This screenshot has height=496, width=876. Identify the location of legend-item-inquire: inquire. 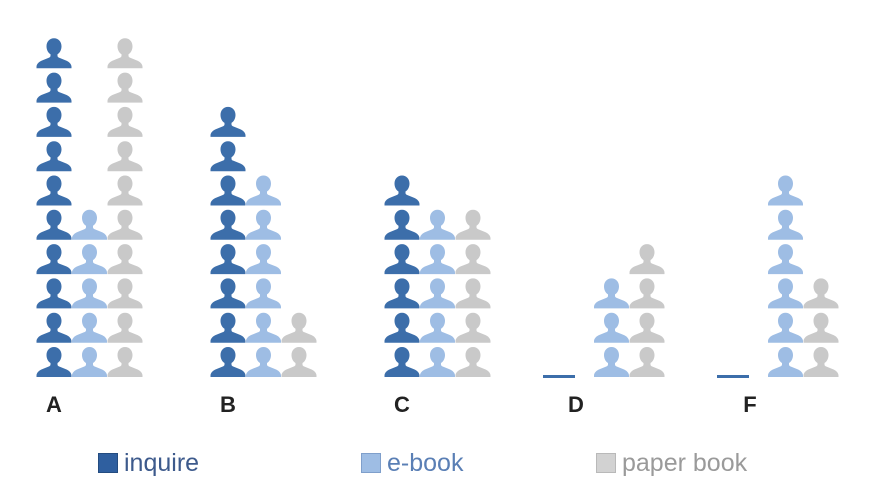
(148, 463).